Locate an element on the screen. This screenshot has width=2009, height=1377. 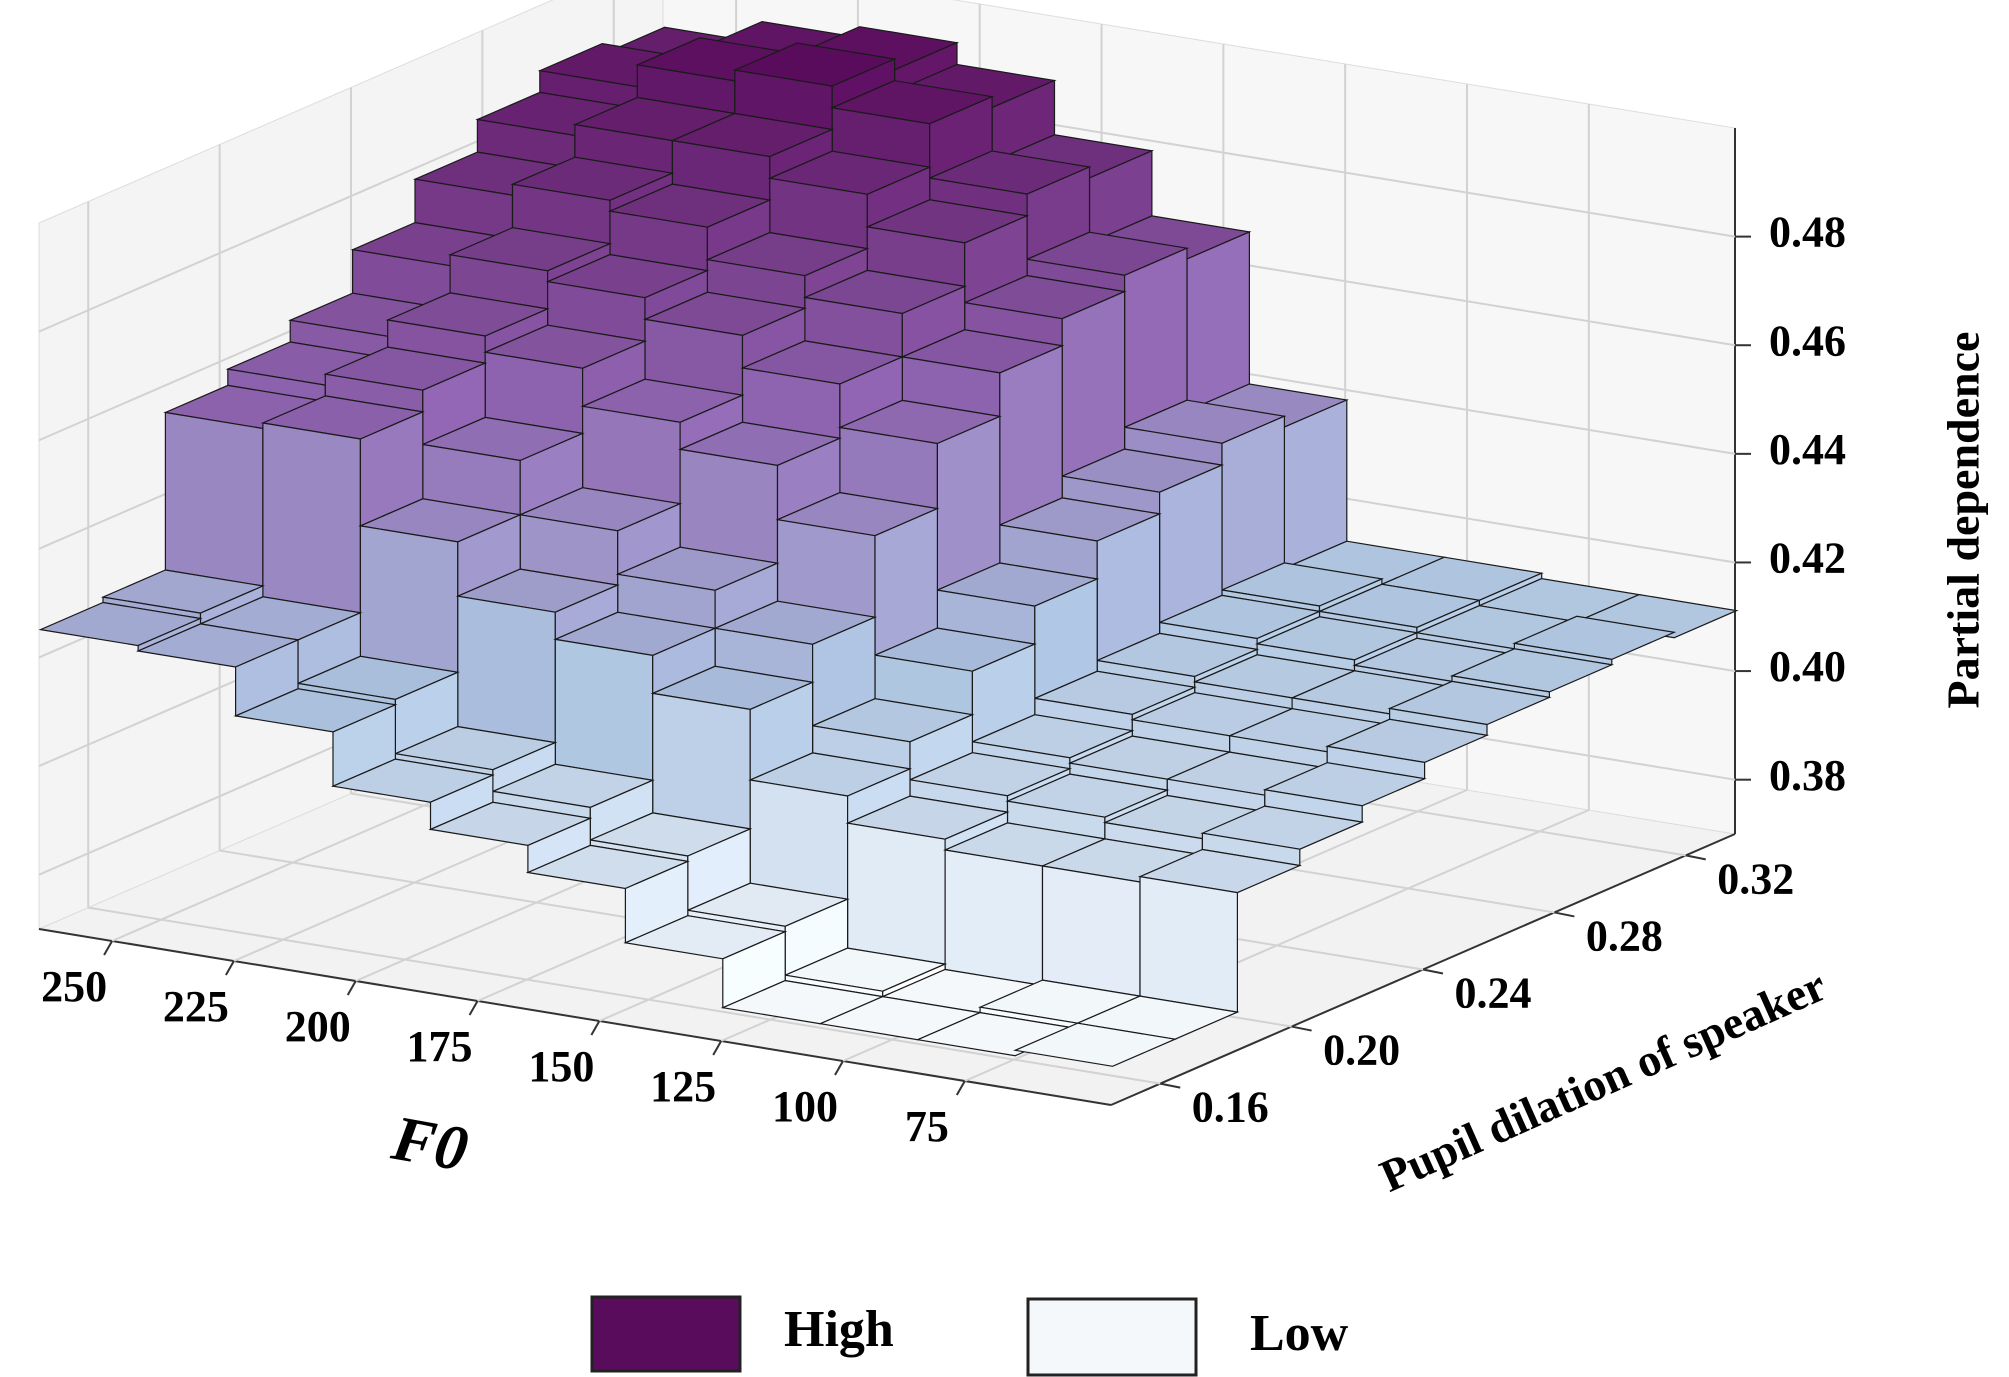
z-tick-label: 0.44 is located at coordinates (1807, 449).